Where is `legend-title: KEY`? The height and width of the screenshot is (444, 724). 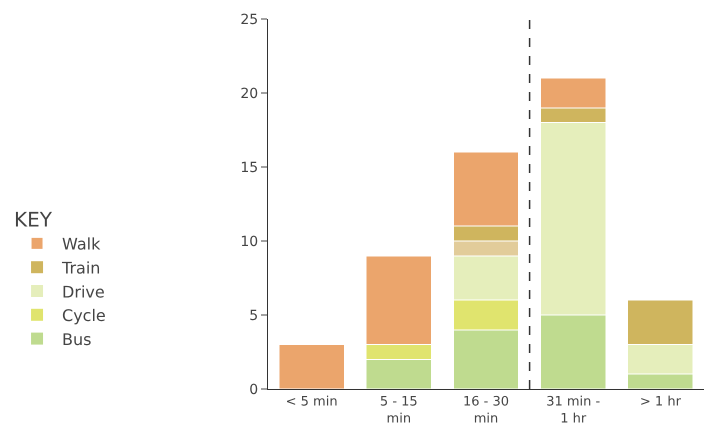 legend-title: KEY is located at coordinates (33, 220).